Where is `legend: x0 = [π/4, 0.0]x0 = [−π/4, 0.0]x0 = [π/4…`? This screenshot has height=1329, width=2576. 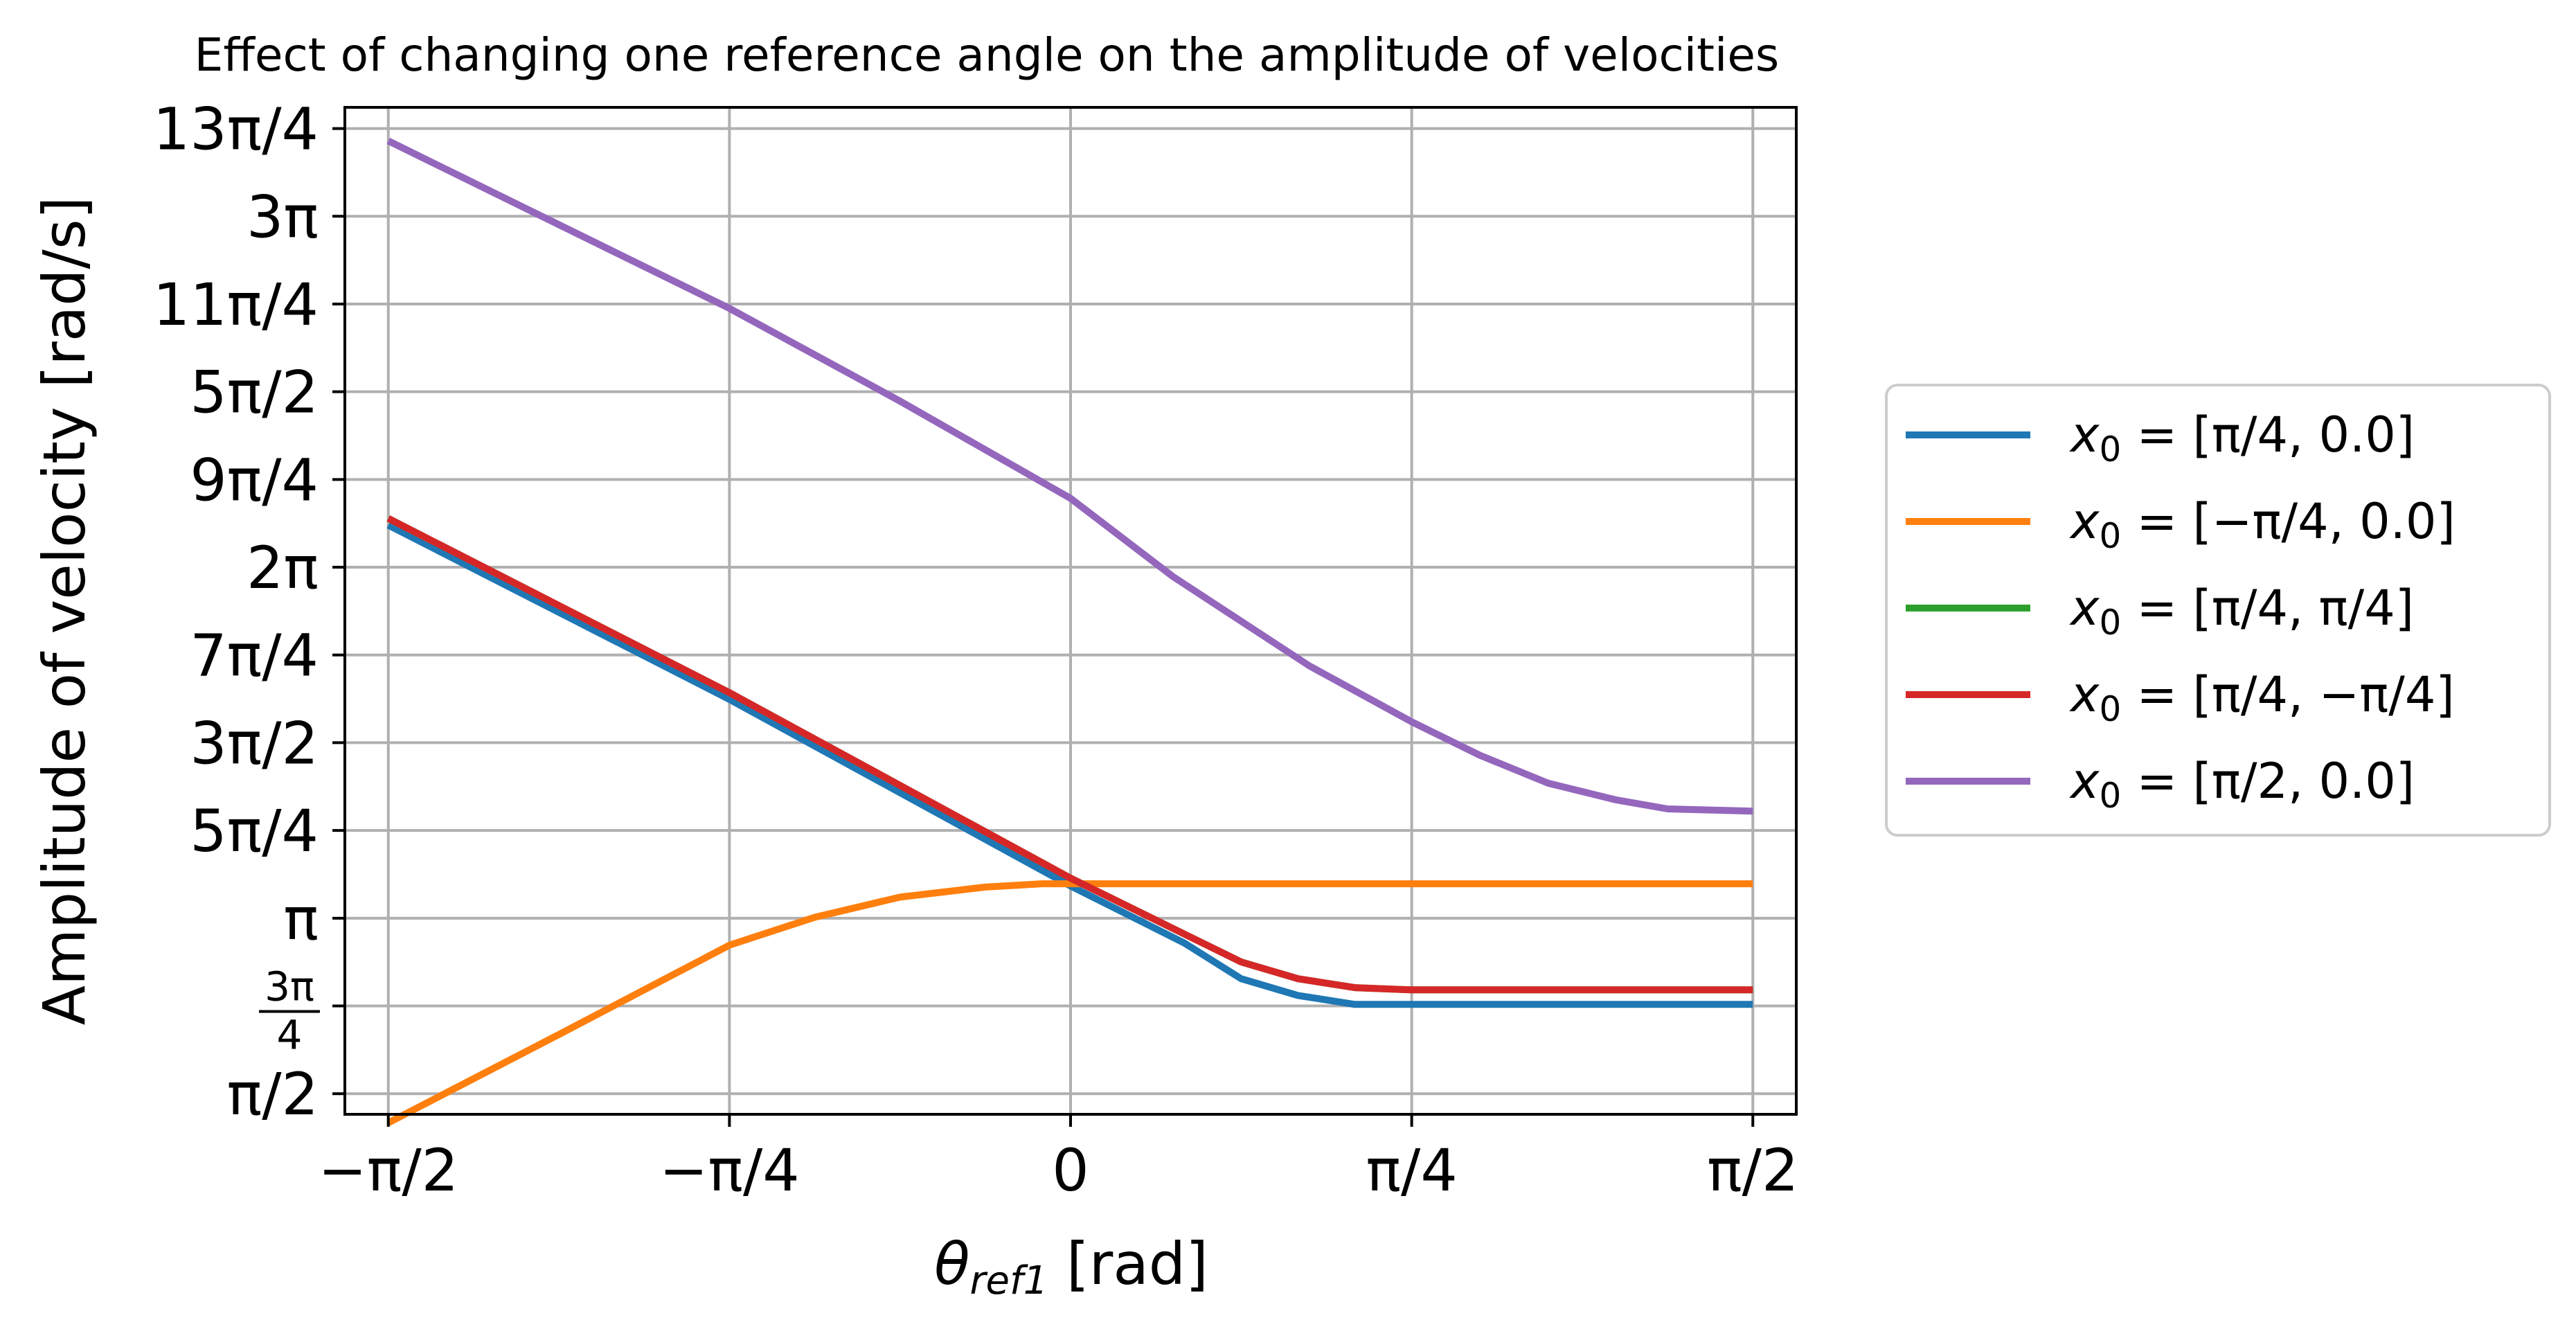
legend: x0 = [π/4, 0.0]x0 = [−π/4, 0.0]x0 = [π/4… is located at coordinates (2218, 610).